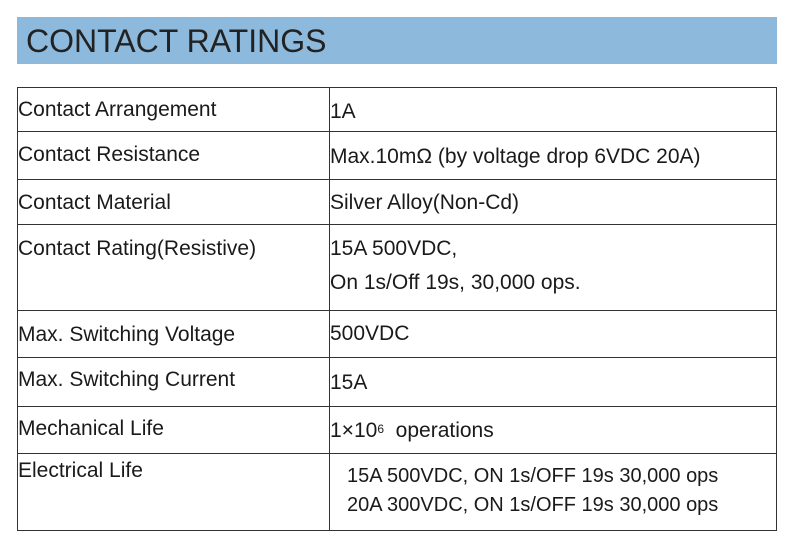 The width and height of the screenshot is (792, 544). I want to click on value-base: 1×10, so click(354, 430).